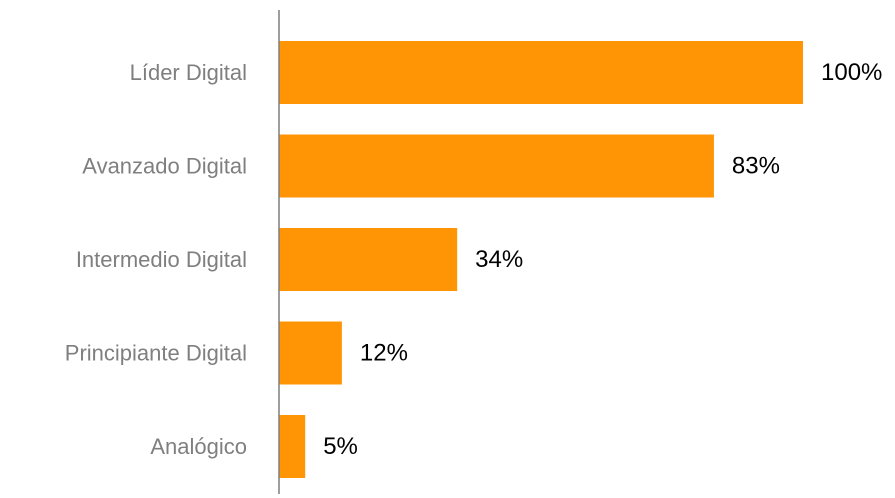  What do you see at coordinates (188, 72) in the screenshot?
I see `category-label: Líder Digital` at bounding box center [188, 72].